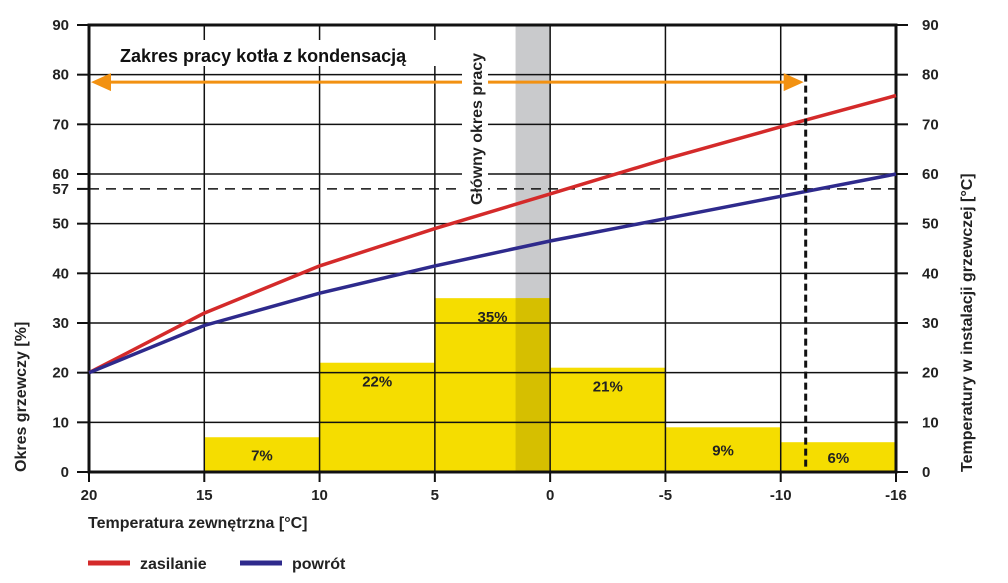 Image resolution: width=1008 pixels, height=583 pixels. What do you see at coordinates (930, 373) in the screenshot?
I see `y-right-tick-20: 20` at bounding box center [930, 373].